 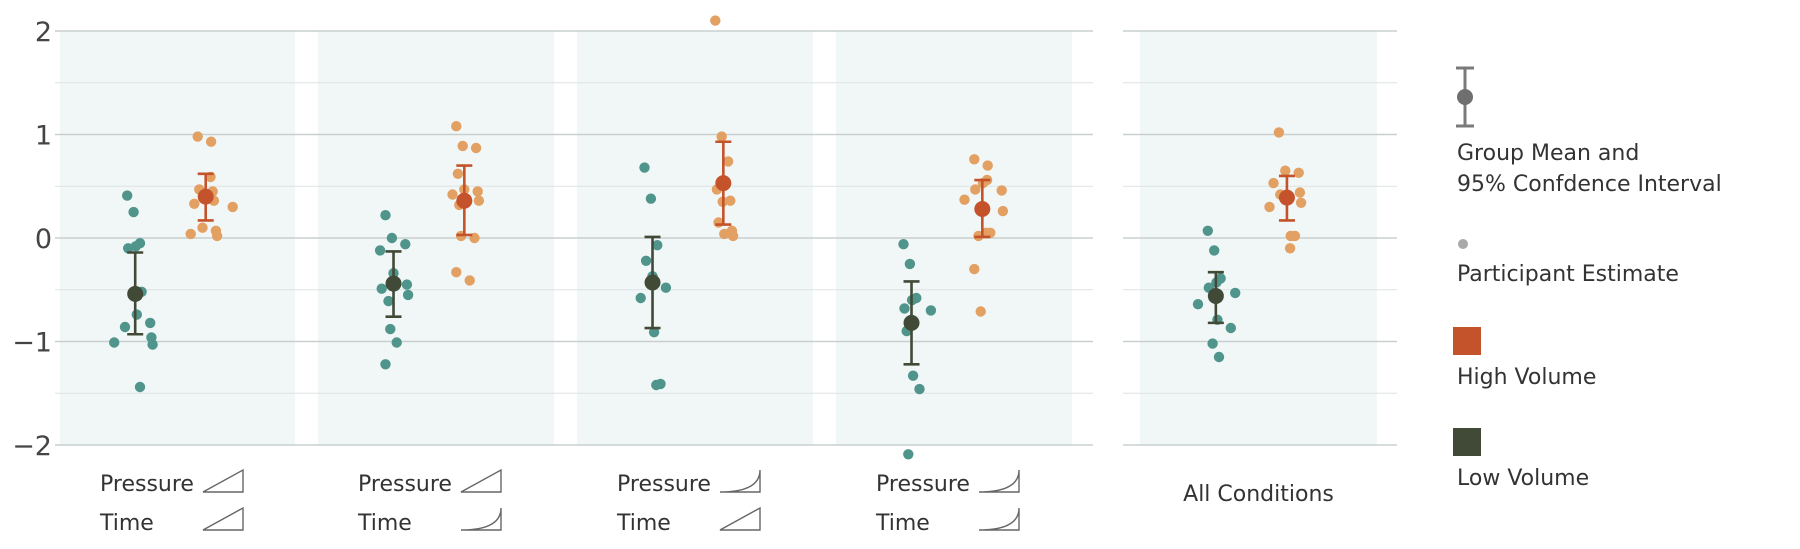 What do you see at coordinates (1526, 377) in the screenshot?
I see `legend-high-label: High Volume` at bounding box center [1526, 377].